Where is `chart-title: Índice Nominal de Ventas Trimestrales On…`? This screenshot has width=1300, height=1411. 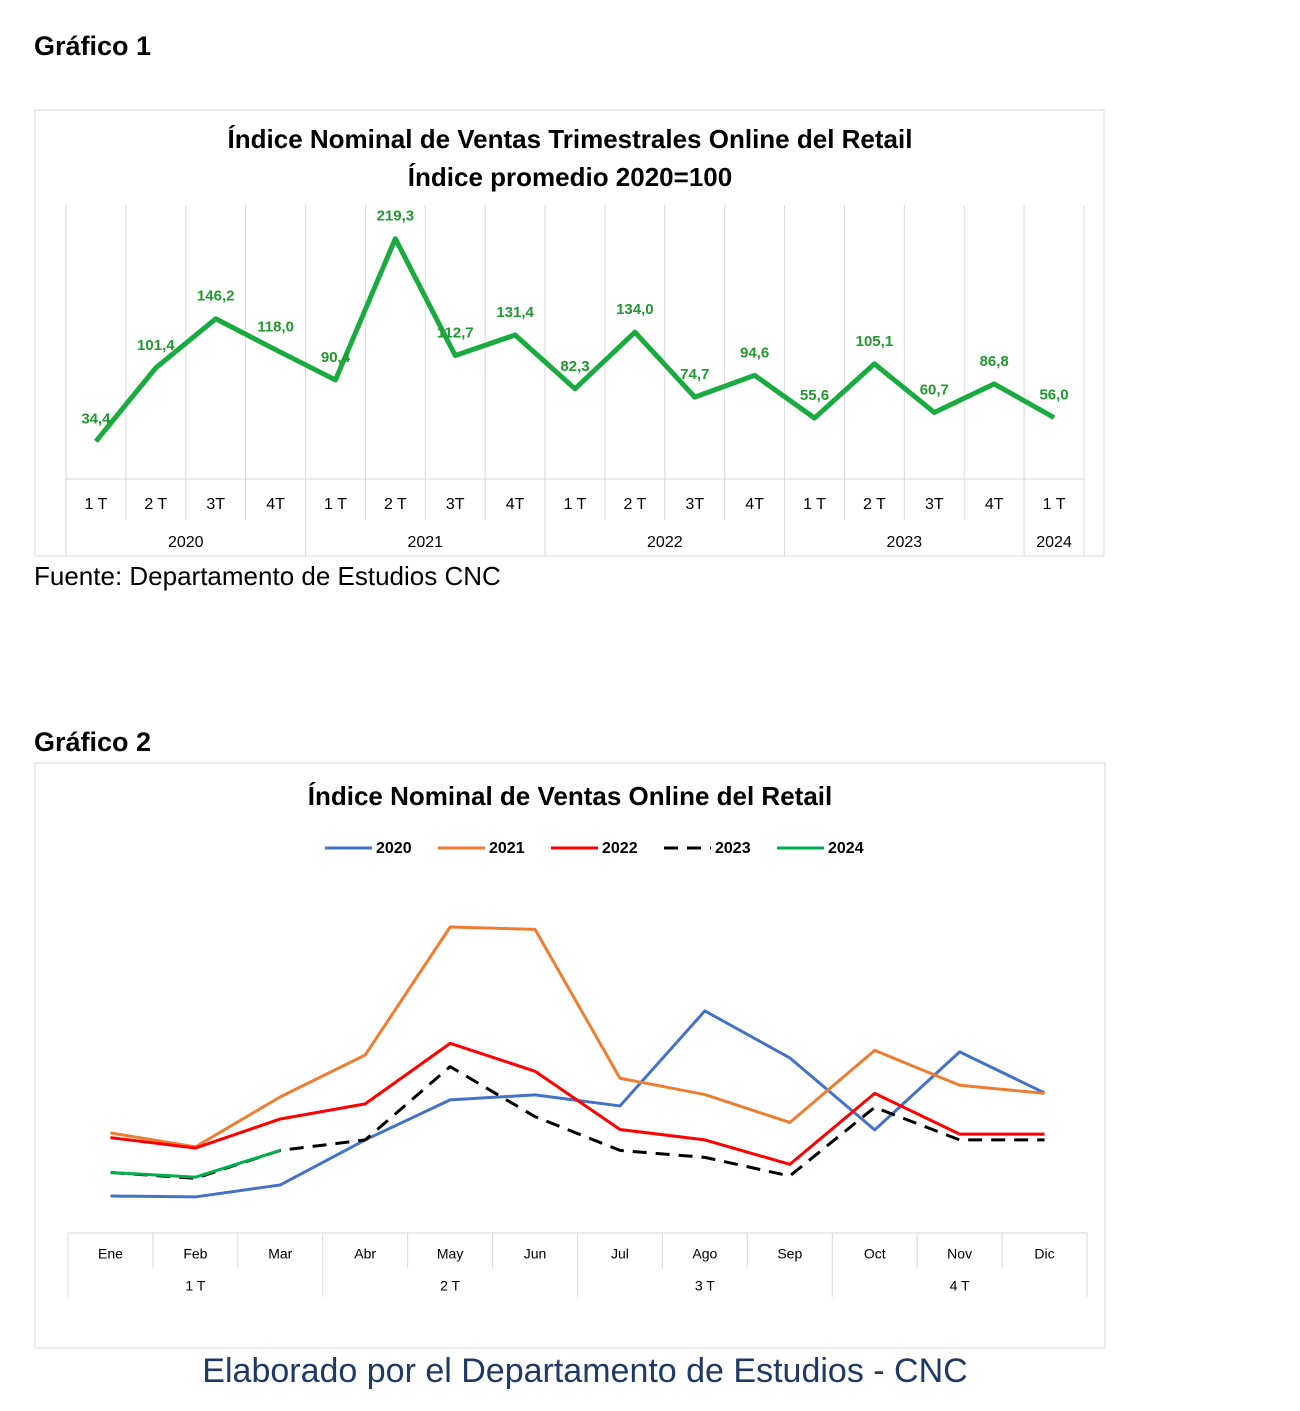
chart-title: Índice Nominal de Ventas Trimestrales On… is located at coordinates (570, 139).